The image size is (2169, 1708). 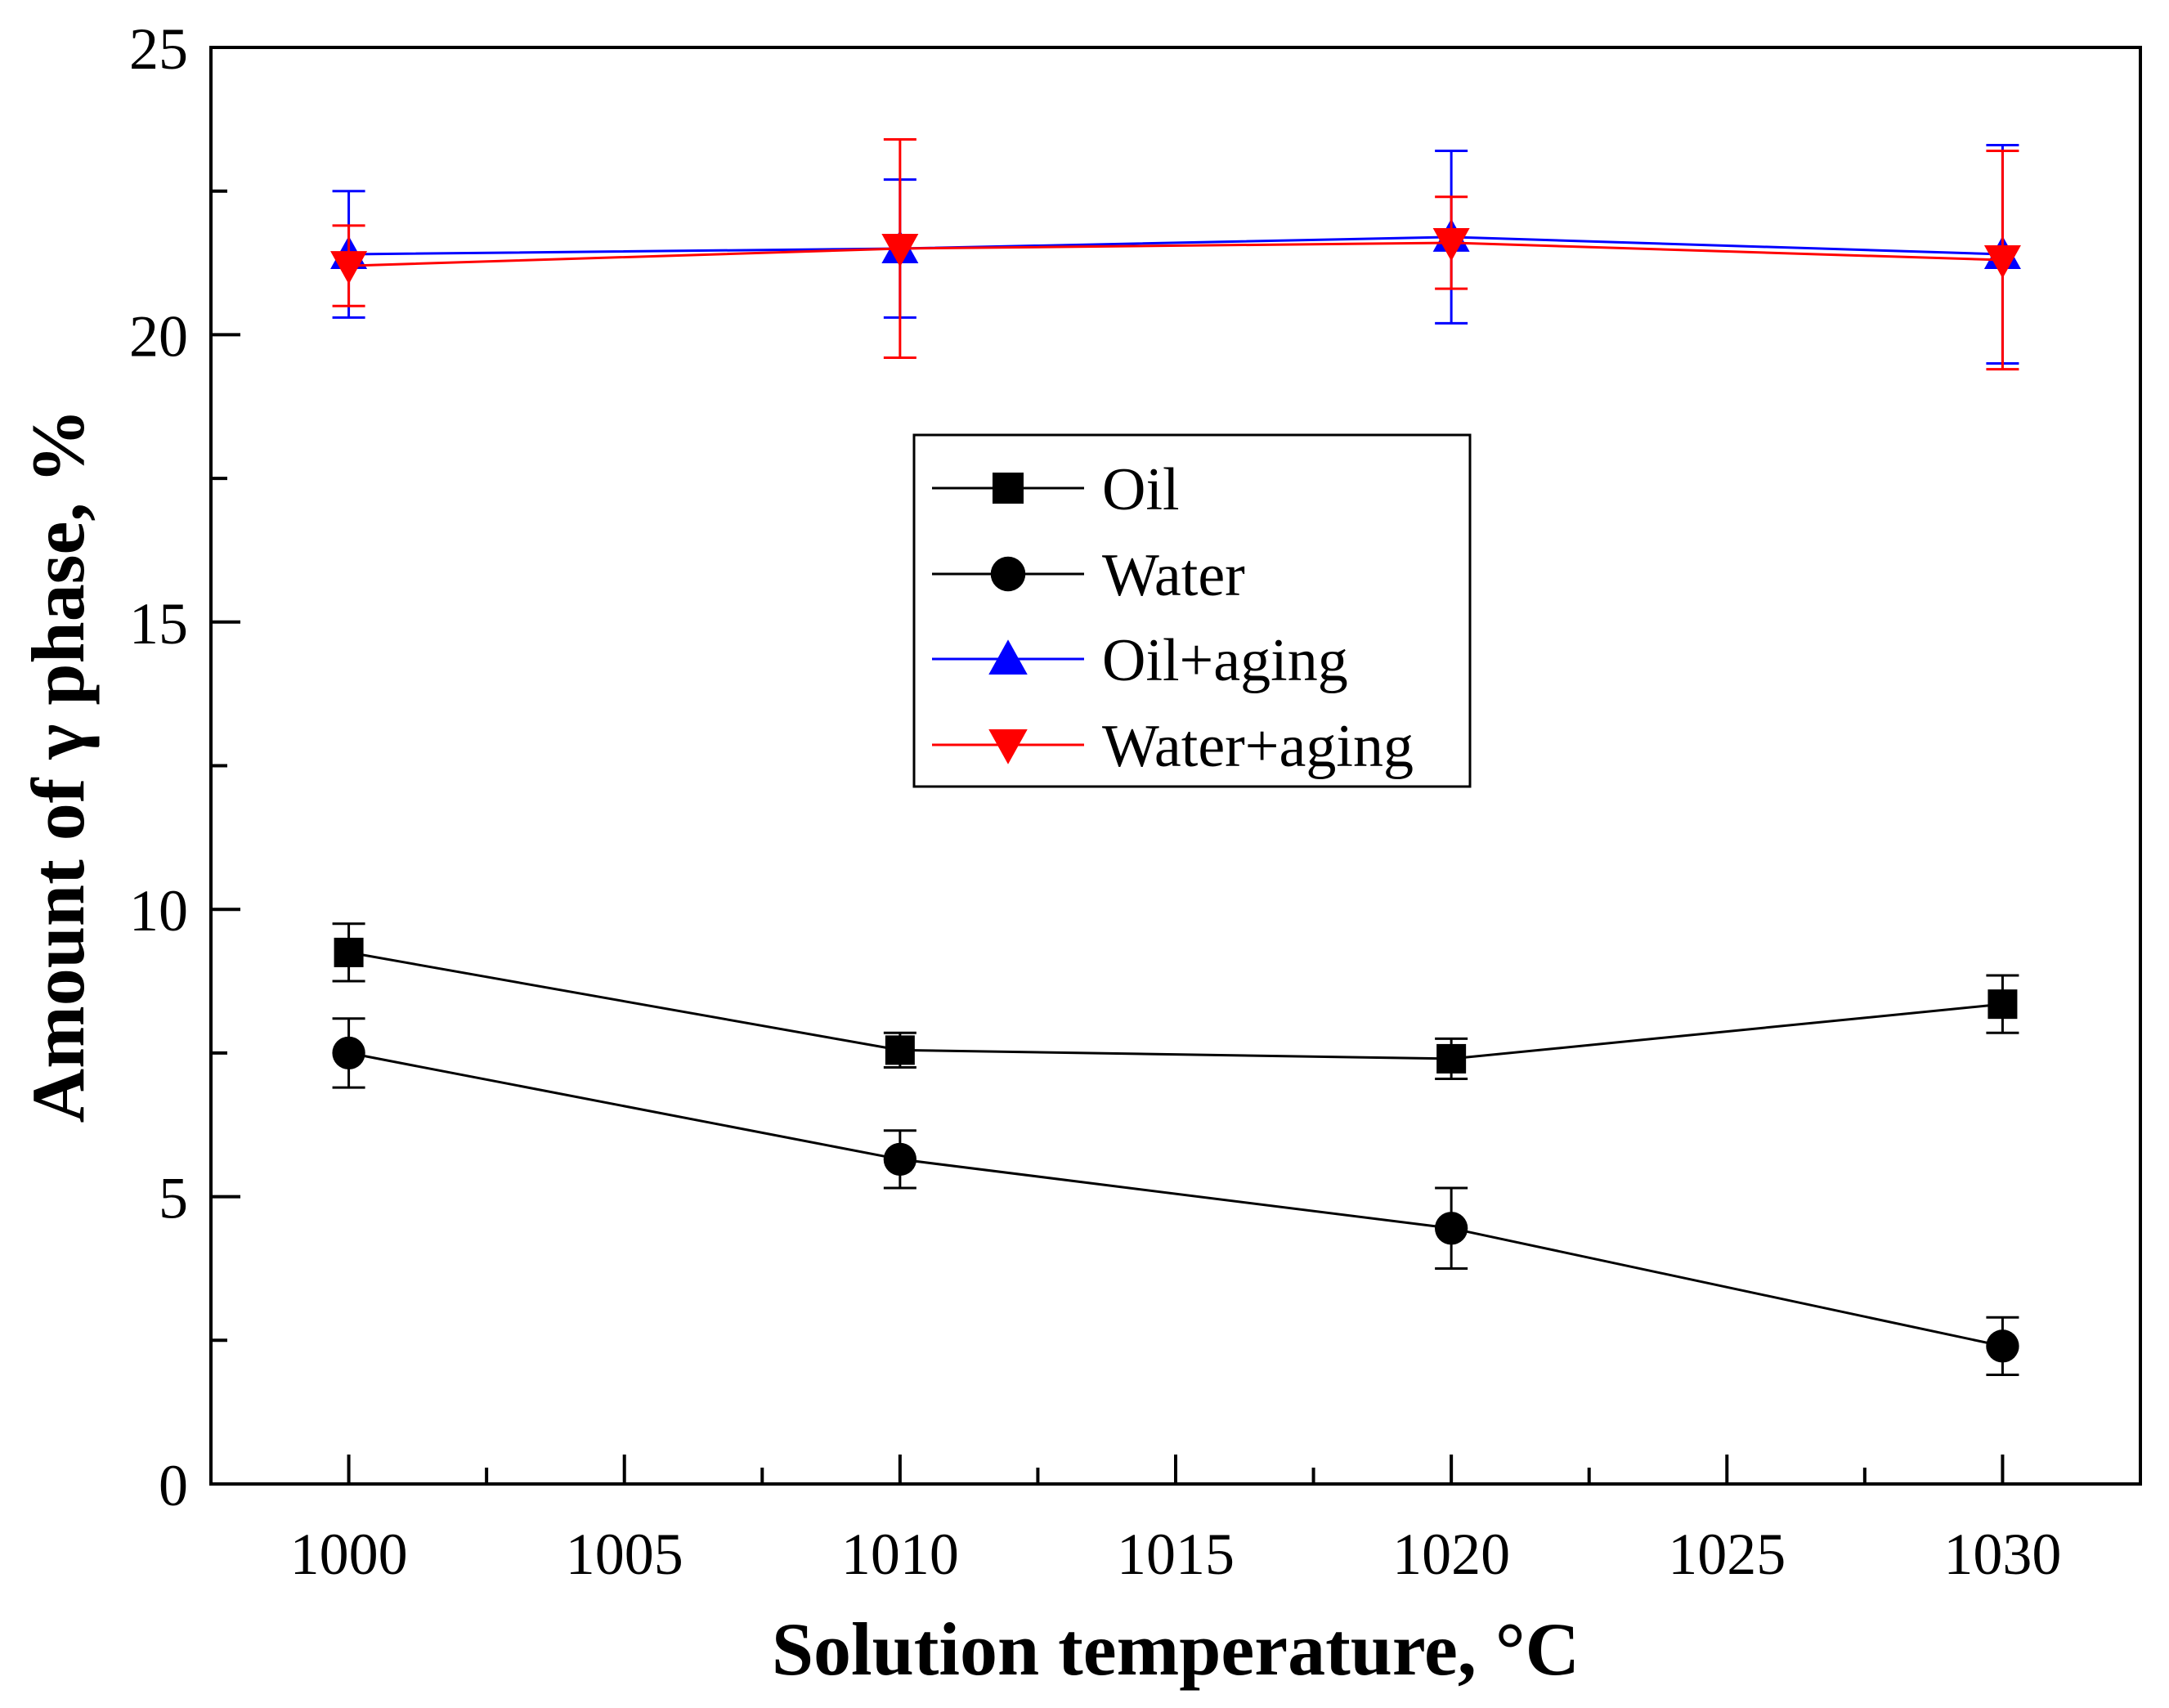 I want to click on legend-item-oil-aging: Oil+aging, so click(x=1140, y=661).